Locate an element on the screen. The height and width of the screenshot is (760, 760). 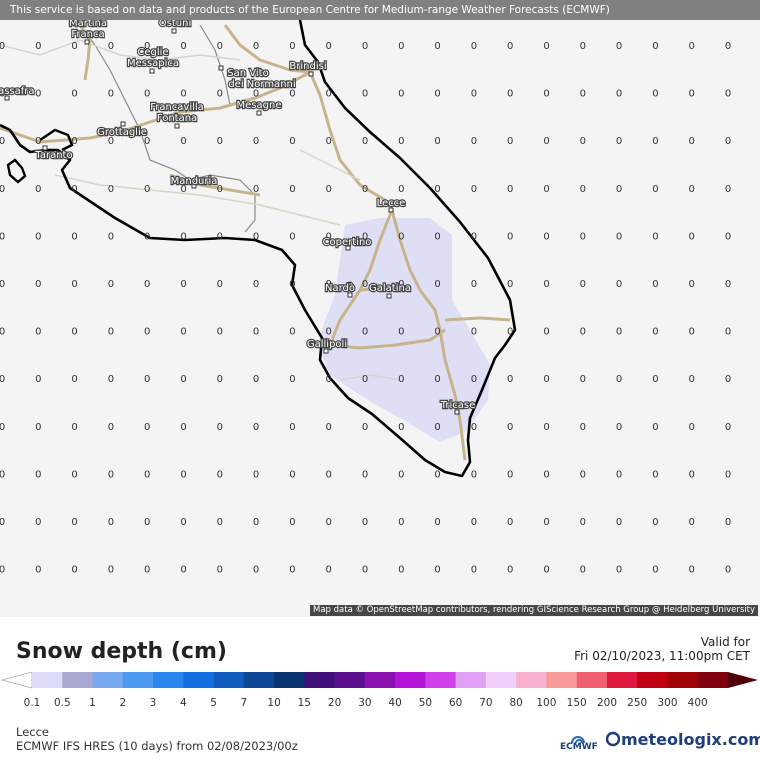
color-scale-label: 15 is located at coordinates (304, 703).